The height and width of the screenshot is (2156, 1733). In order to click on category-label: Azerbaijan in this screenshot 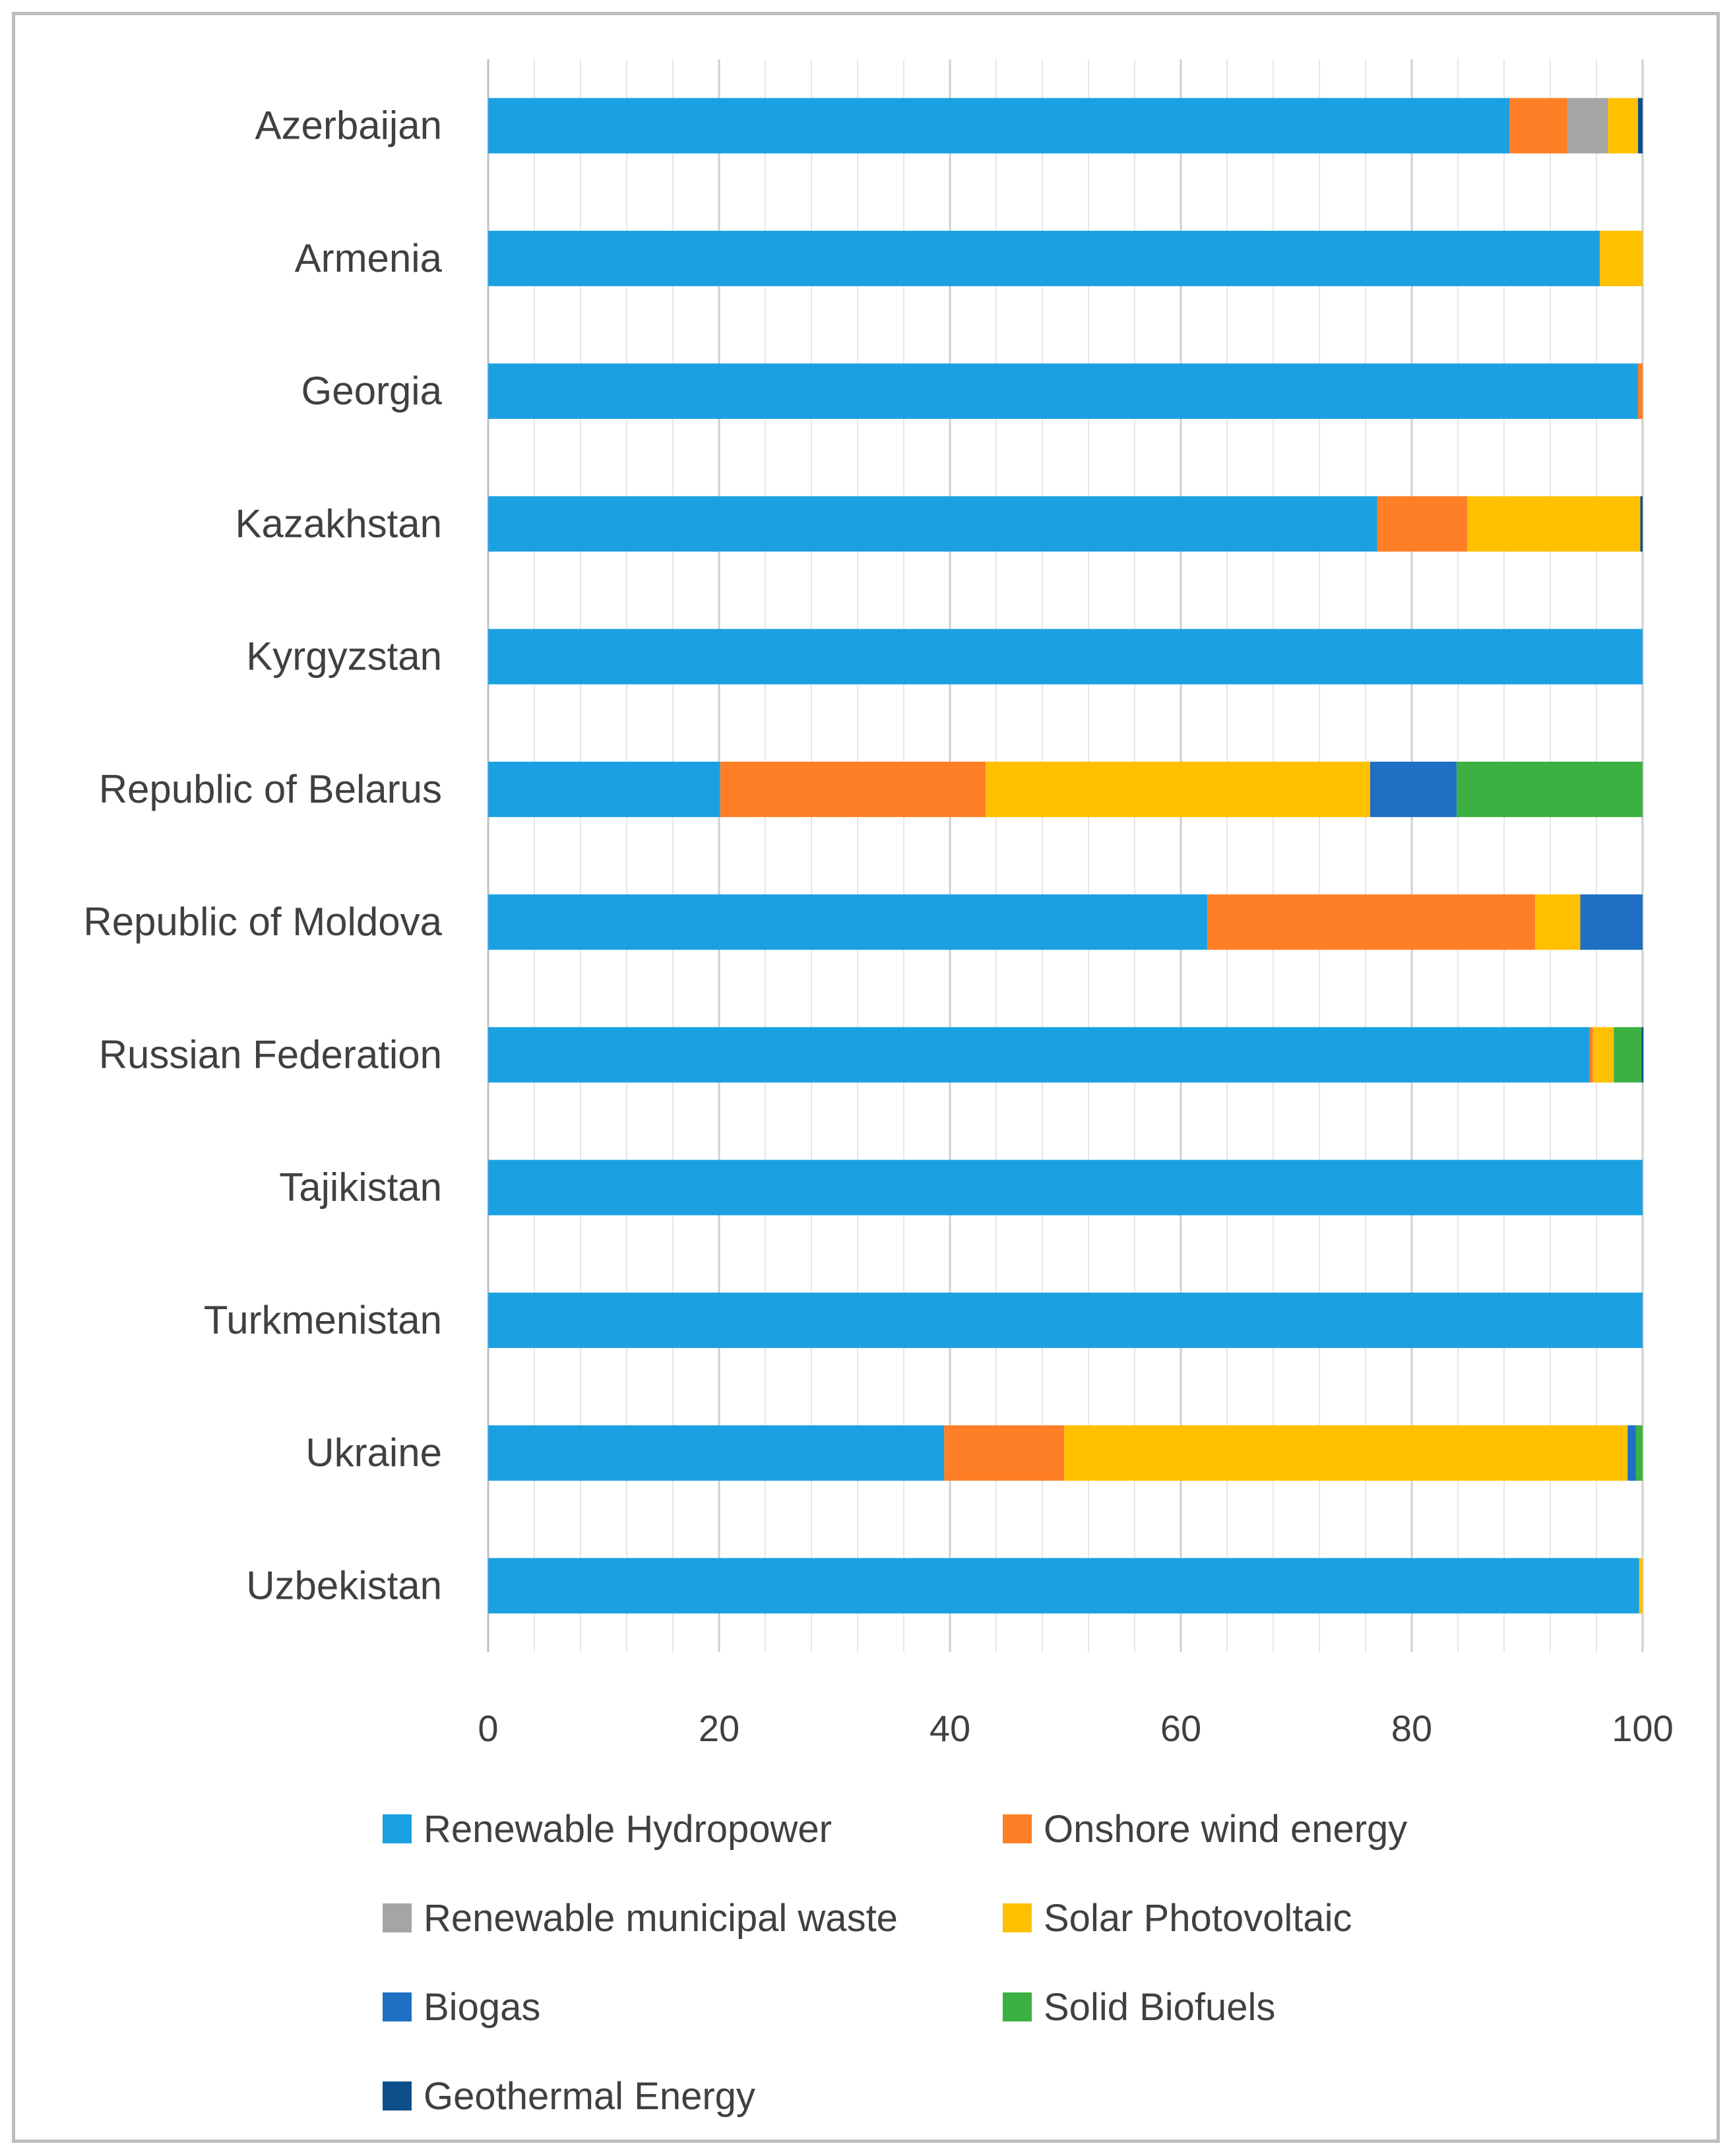, I will do `click(348, 126)`.